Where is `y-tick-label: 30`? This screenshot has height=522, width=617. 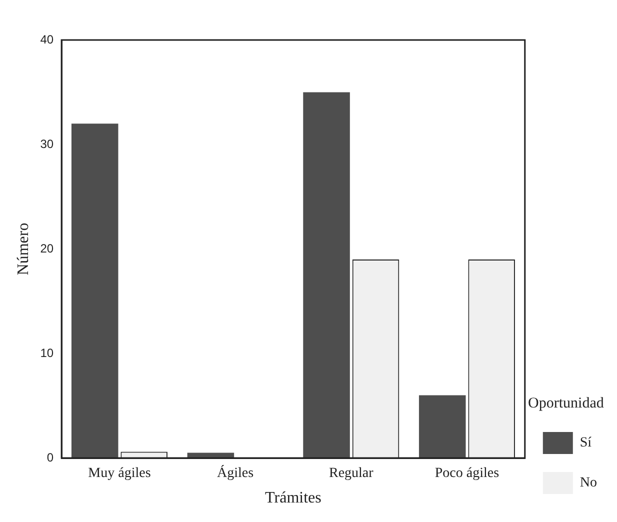
y-tick-label: 30 is located at coordinates (47, 143).